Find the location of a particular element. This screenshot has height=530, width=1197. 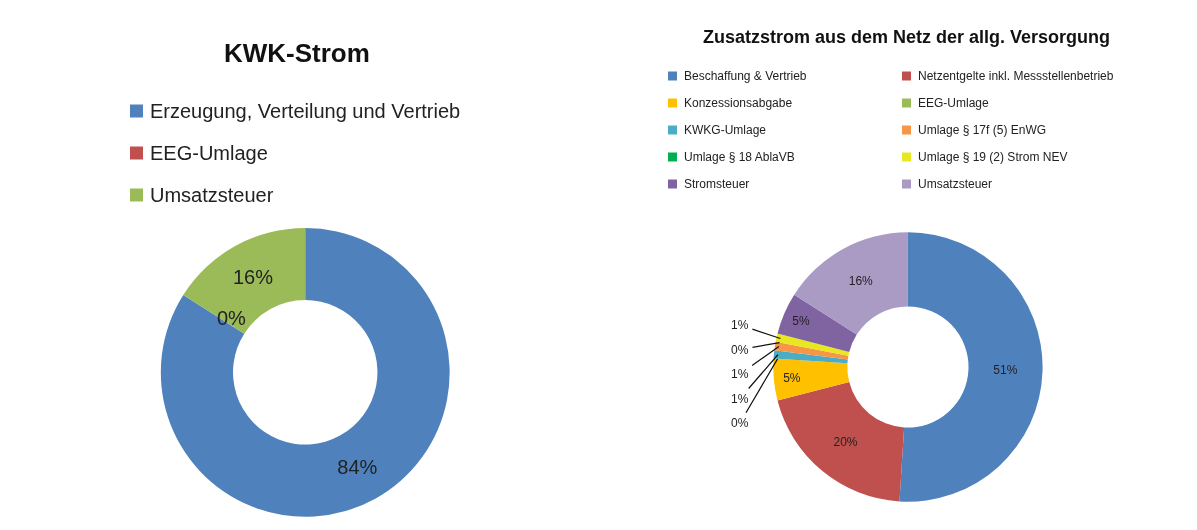

legend-label: Erzeugung, Verteilung und Vertrieb is located at coordinates (305, 111).